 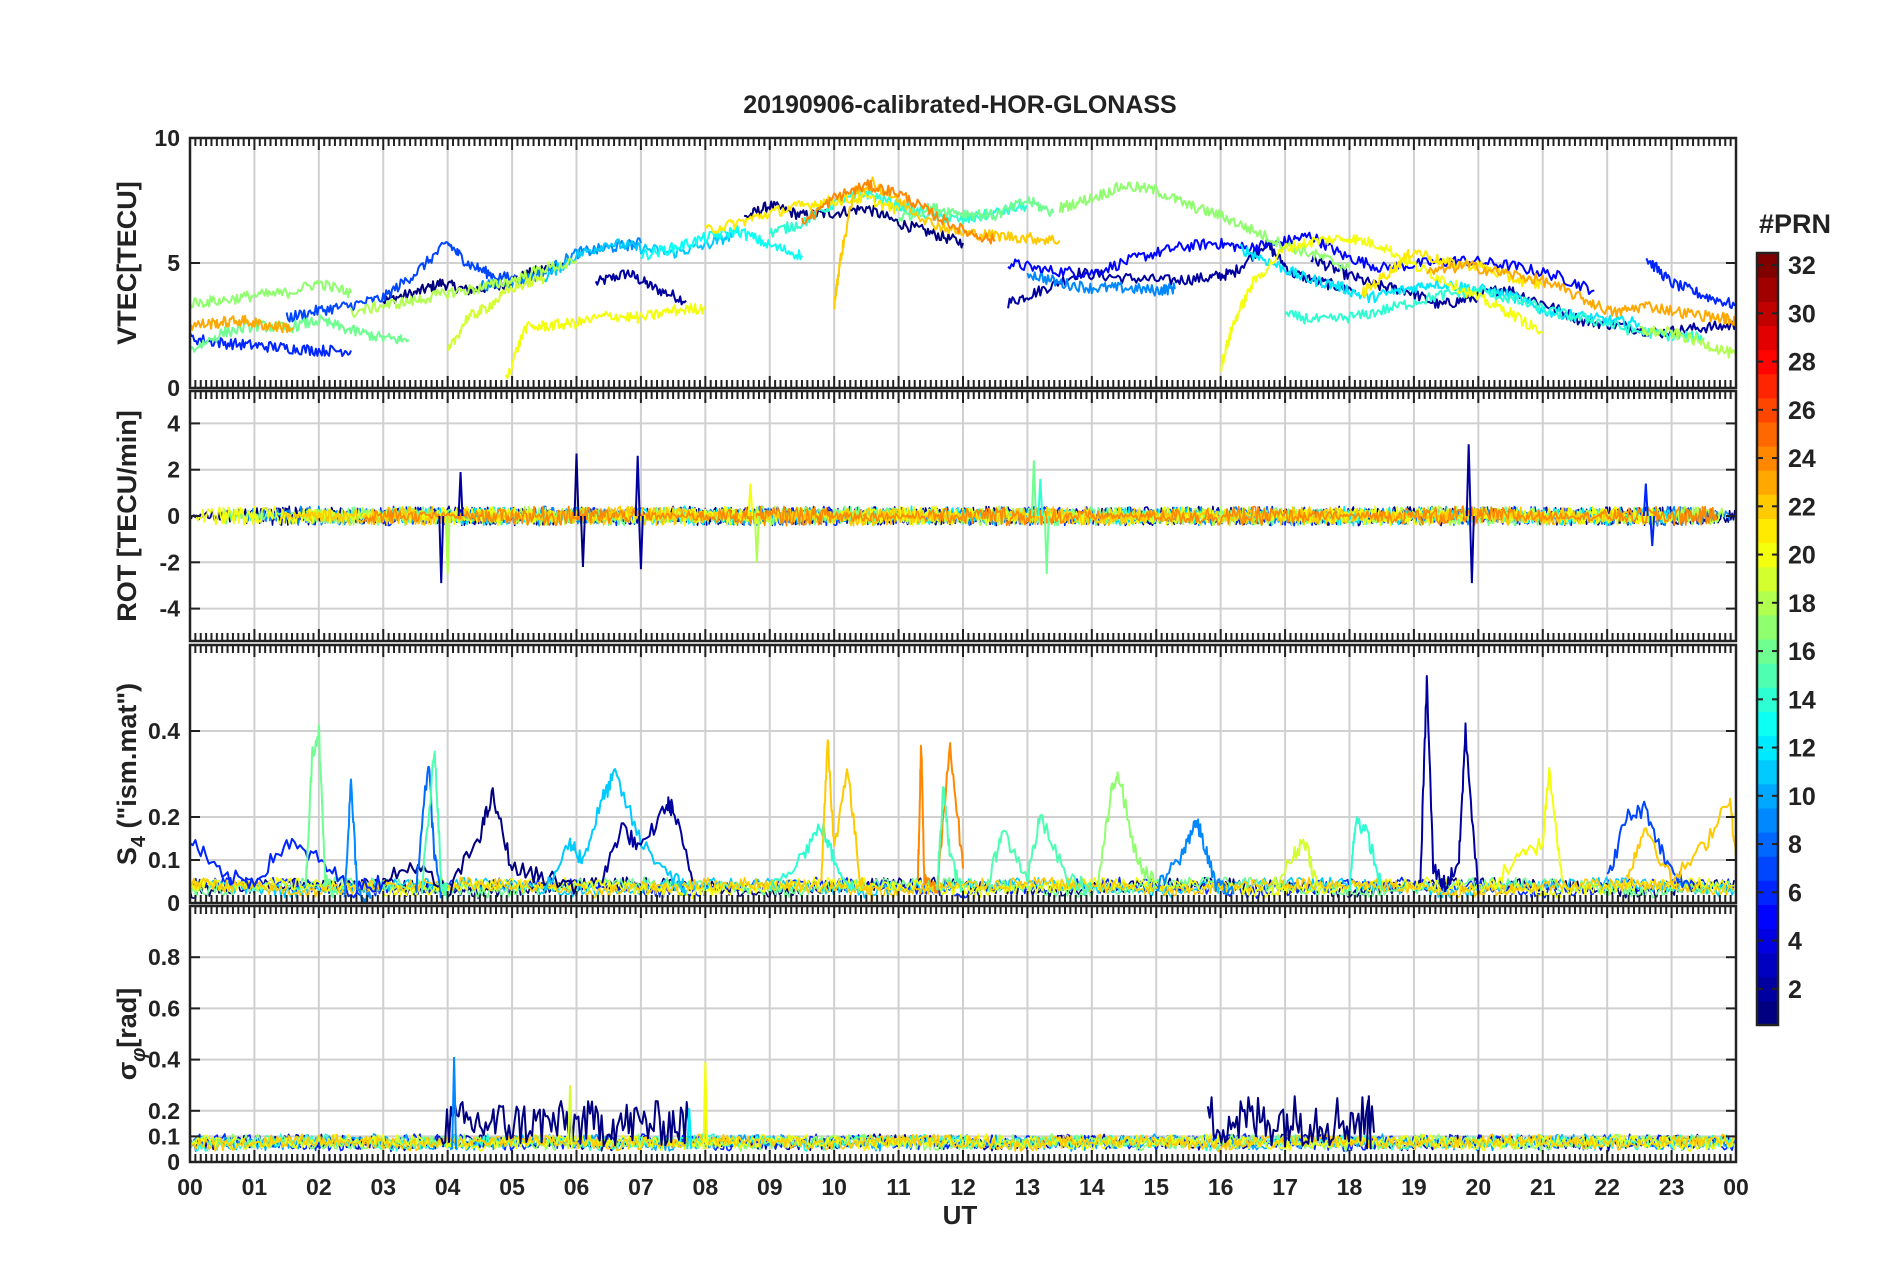 I want to click on colorbar-tick-label: 24, so click(x=1802, y=459).